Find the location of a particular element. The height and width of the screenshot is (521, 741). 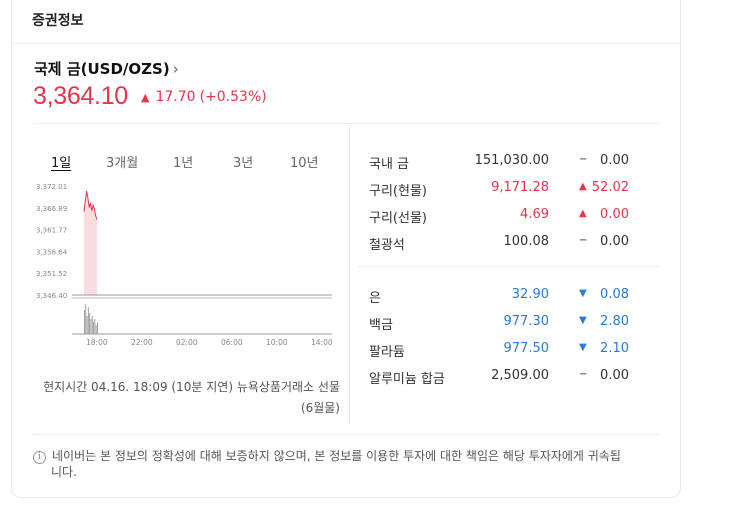

y-tick-label: 3,366.89 is located at coordinates (51, 209).